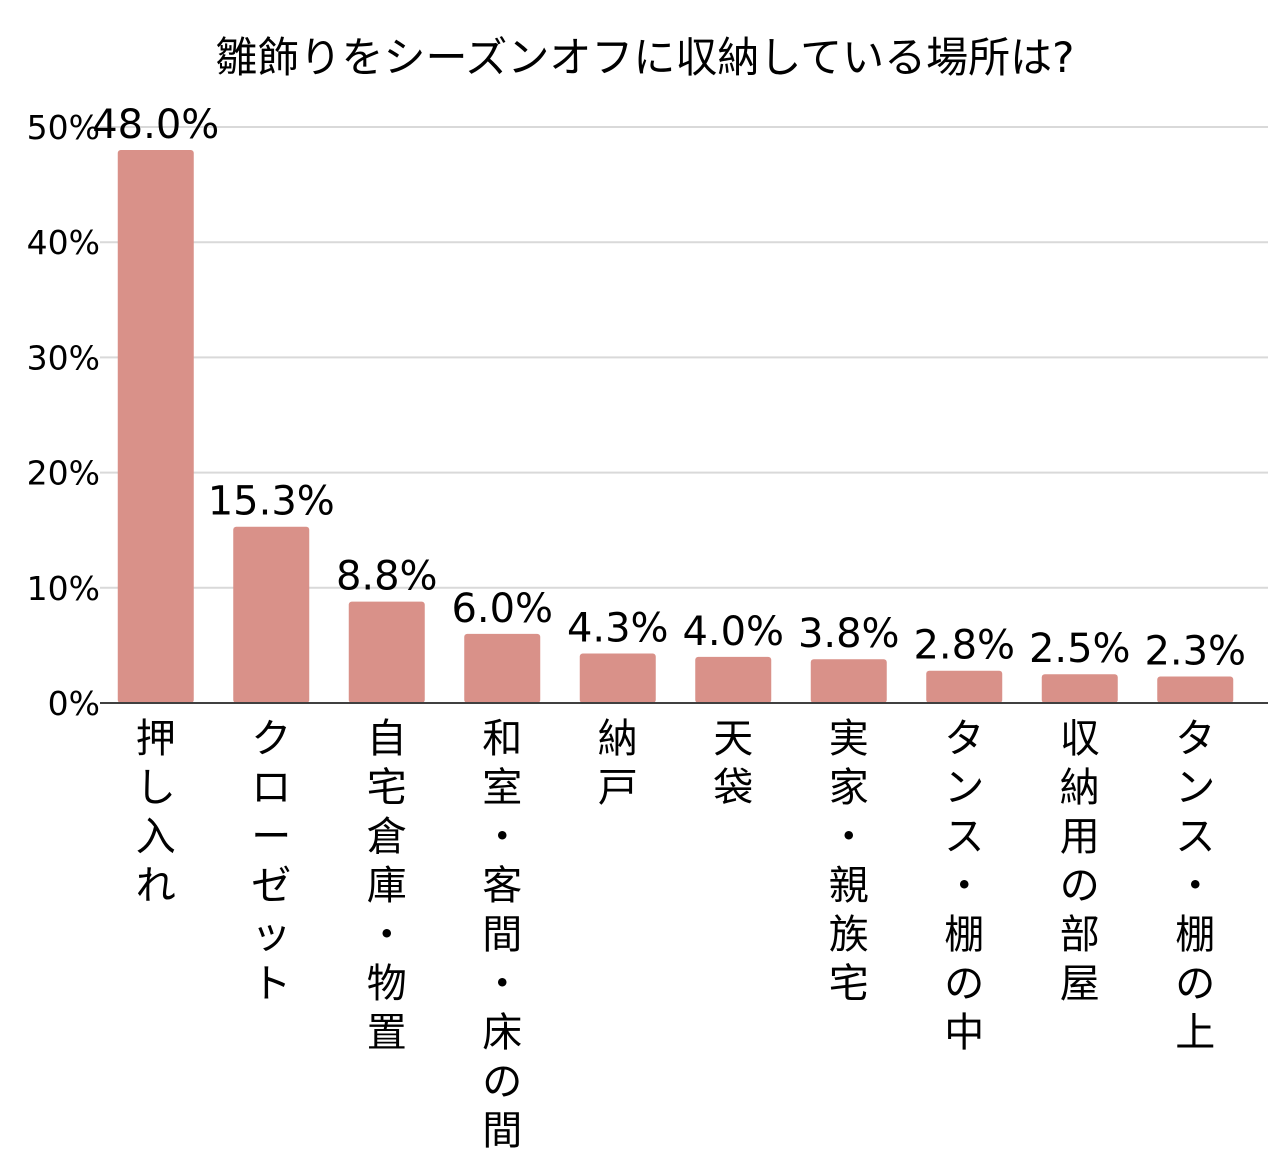 This screenshot has height=1159, width=1280. Describe the element at coordinates (63, 357) in the screenshot. I see `y-tick-label: 30%` at that location.